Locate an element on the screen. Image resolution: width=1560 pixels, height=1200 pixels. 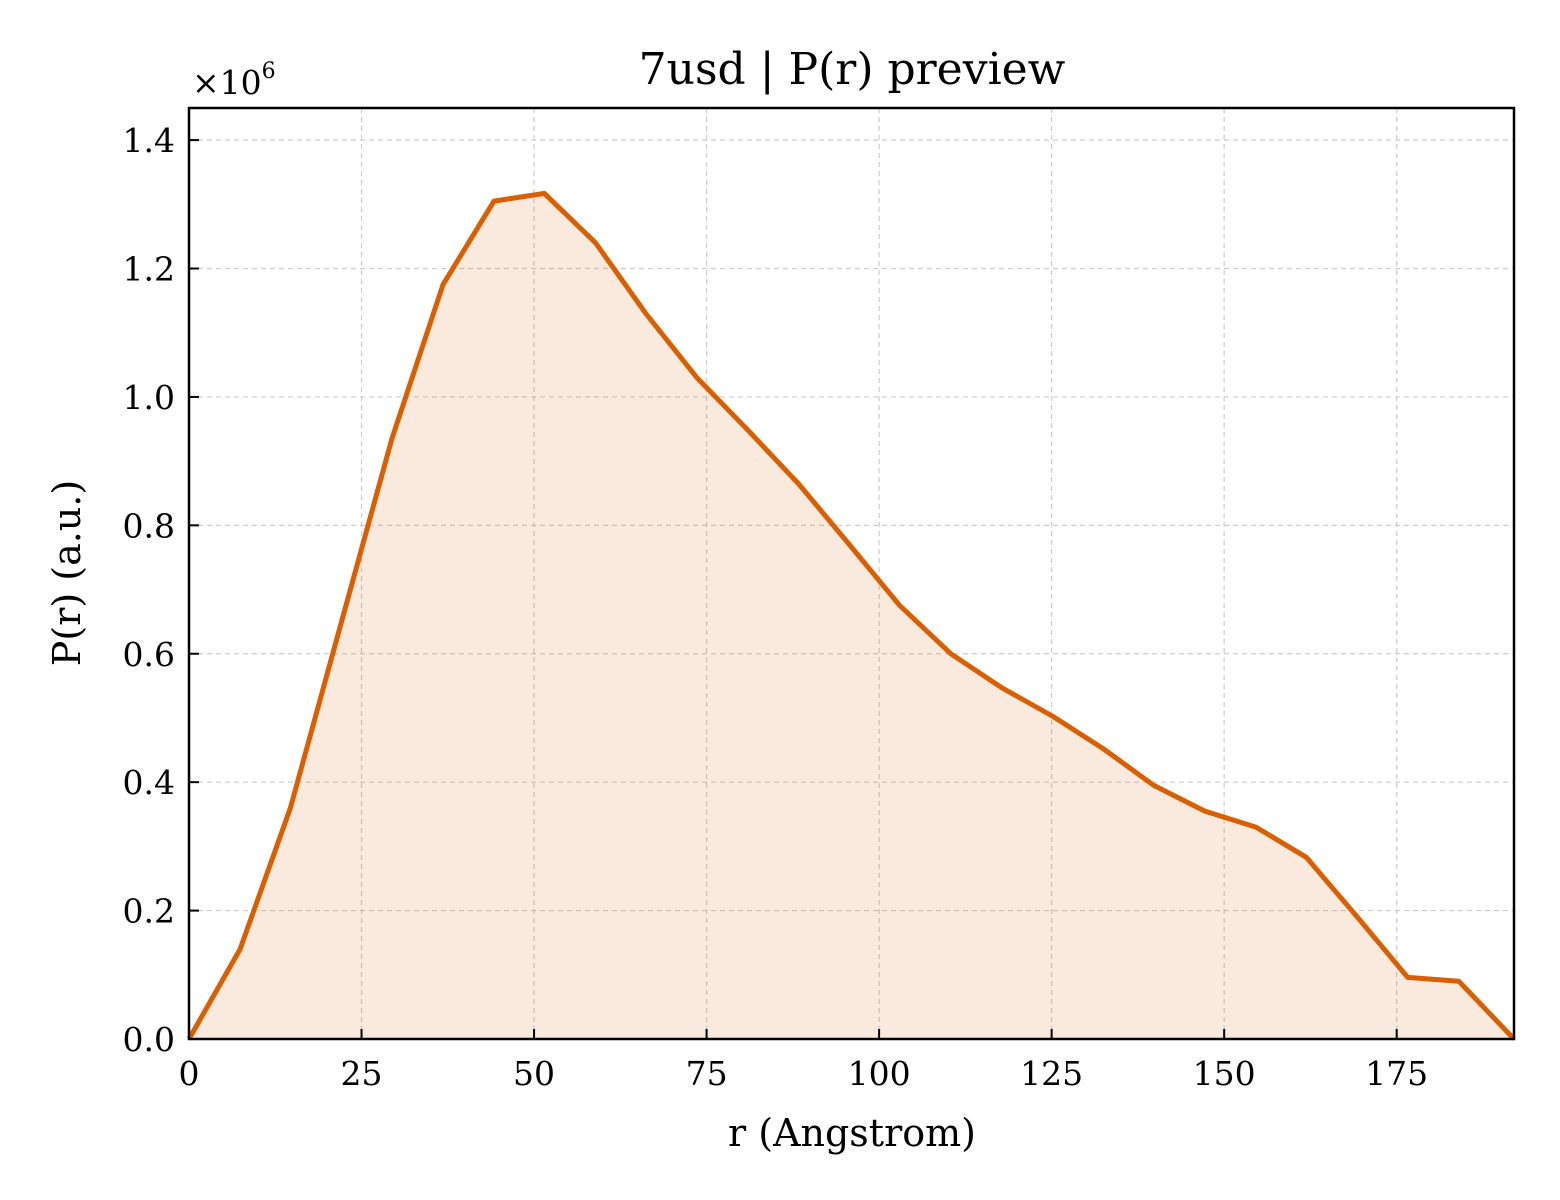
y-axis-label: P(r) (a.u.) is located at coordinates (67, 573).